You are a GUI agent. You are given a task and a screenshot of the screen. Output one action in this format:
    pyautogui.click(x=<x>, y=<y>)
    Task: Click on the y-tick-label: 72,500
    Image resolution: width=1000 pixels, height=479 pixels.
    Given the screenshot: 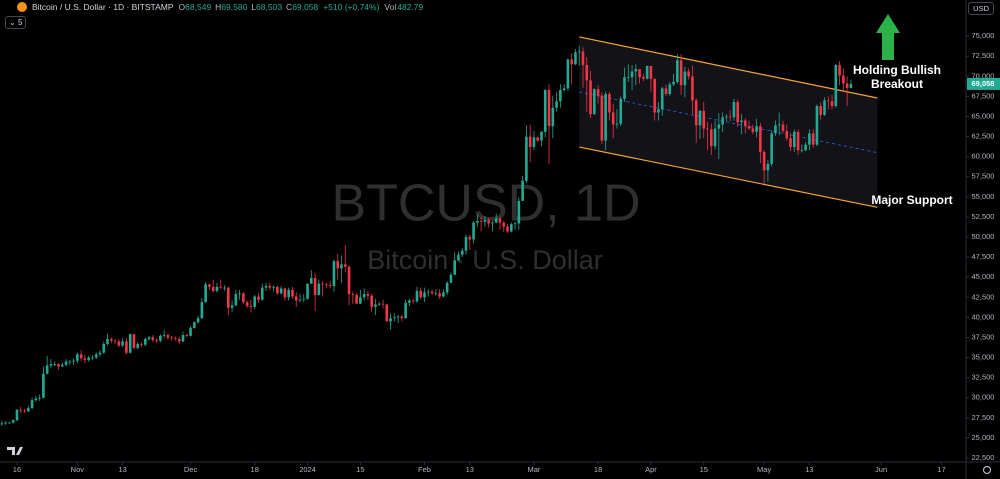 What is the action you would take?
    pyautogui.click(x=983, y=55)
    